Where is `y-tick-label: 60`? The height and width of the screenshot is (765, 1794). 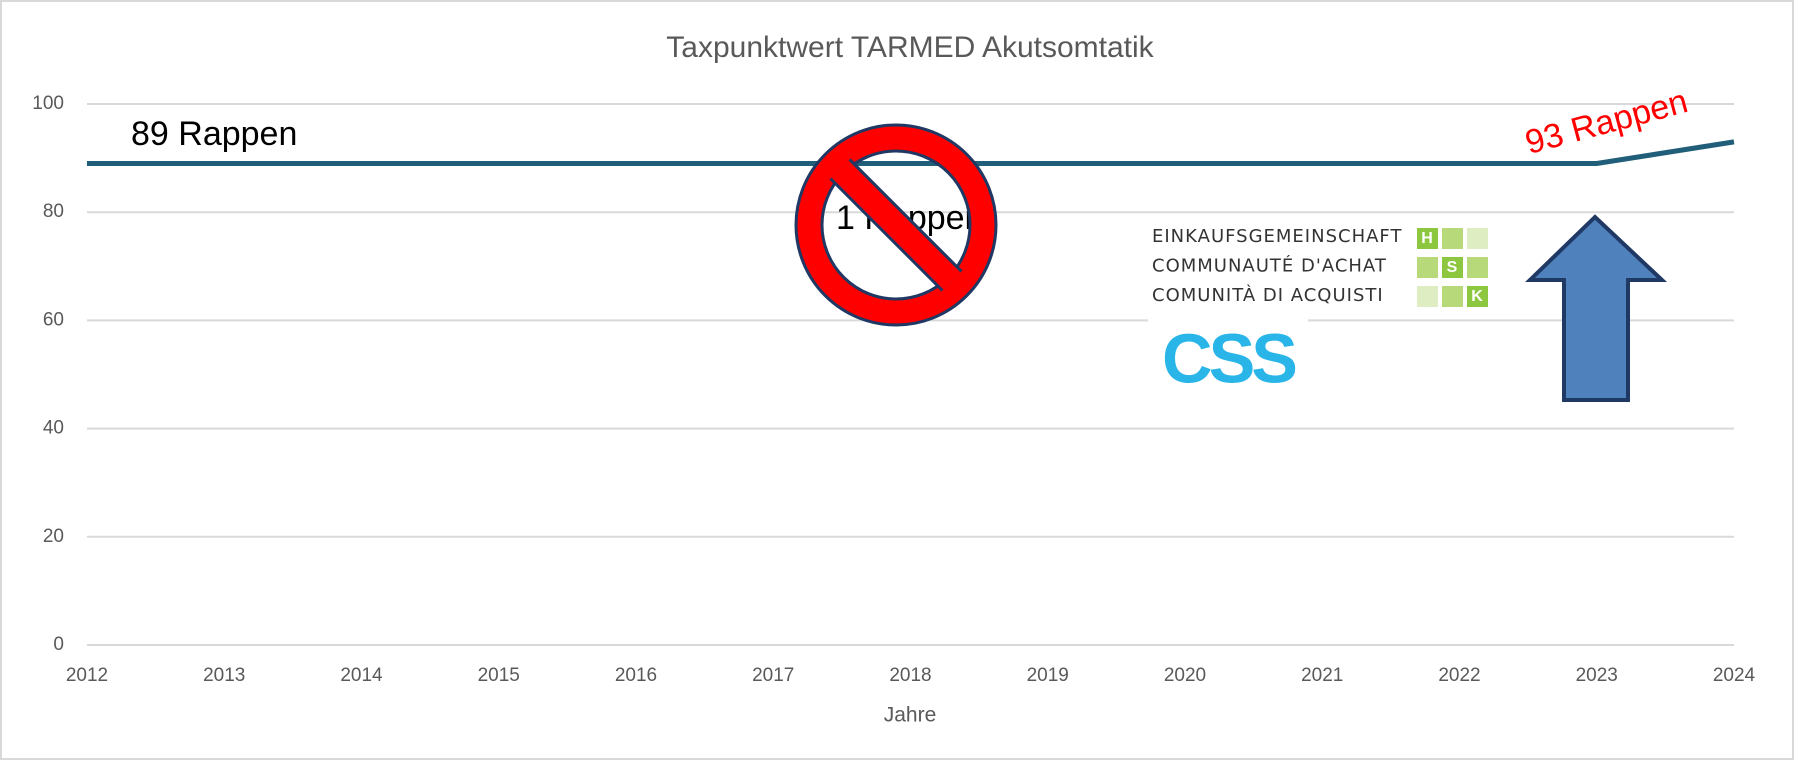 y-tick-label: 60 is located at coordinates (53, 319).